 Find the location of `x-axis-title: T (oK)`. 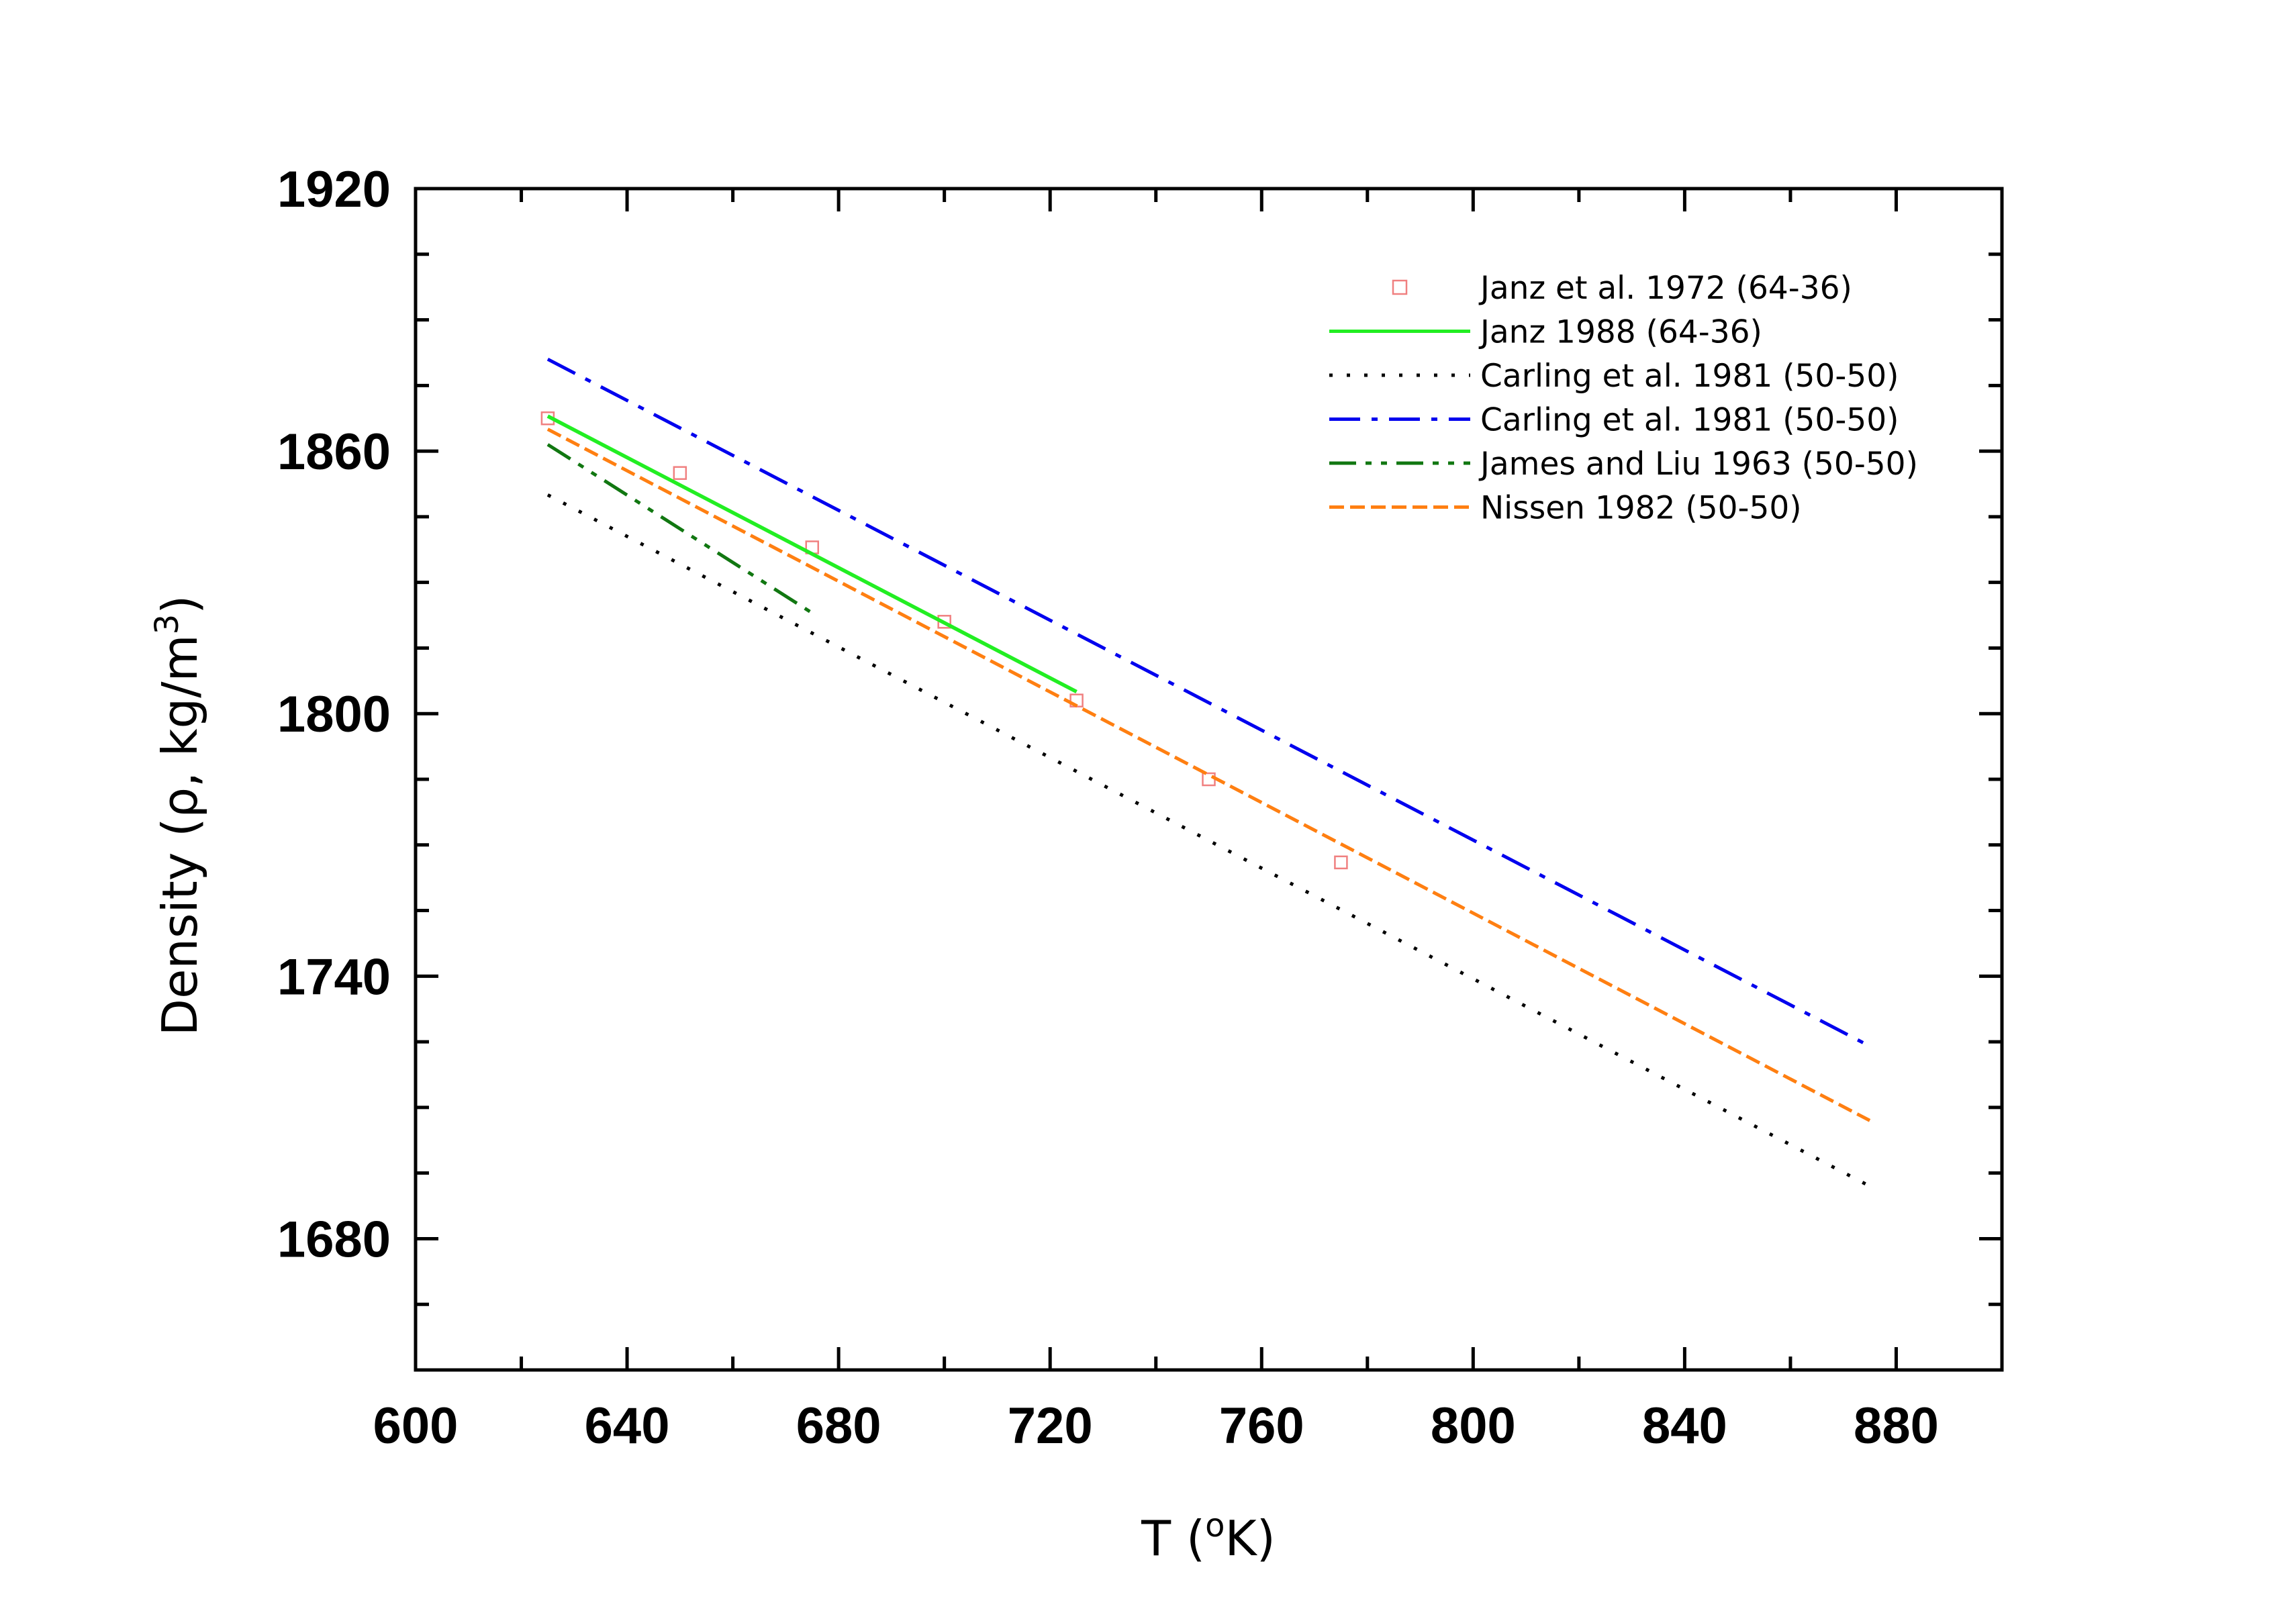

x-axis-title: T (oK) is located at coordinates (1209, 1537).